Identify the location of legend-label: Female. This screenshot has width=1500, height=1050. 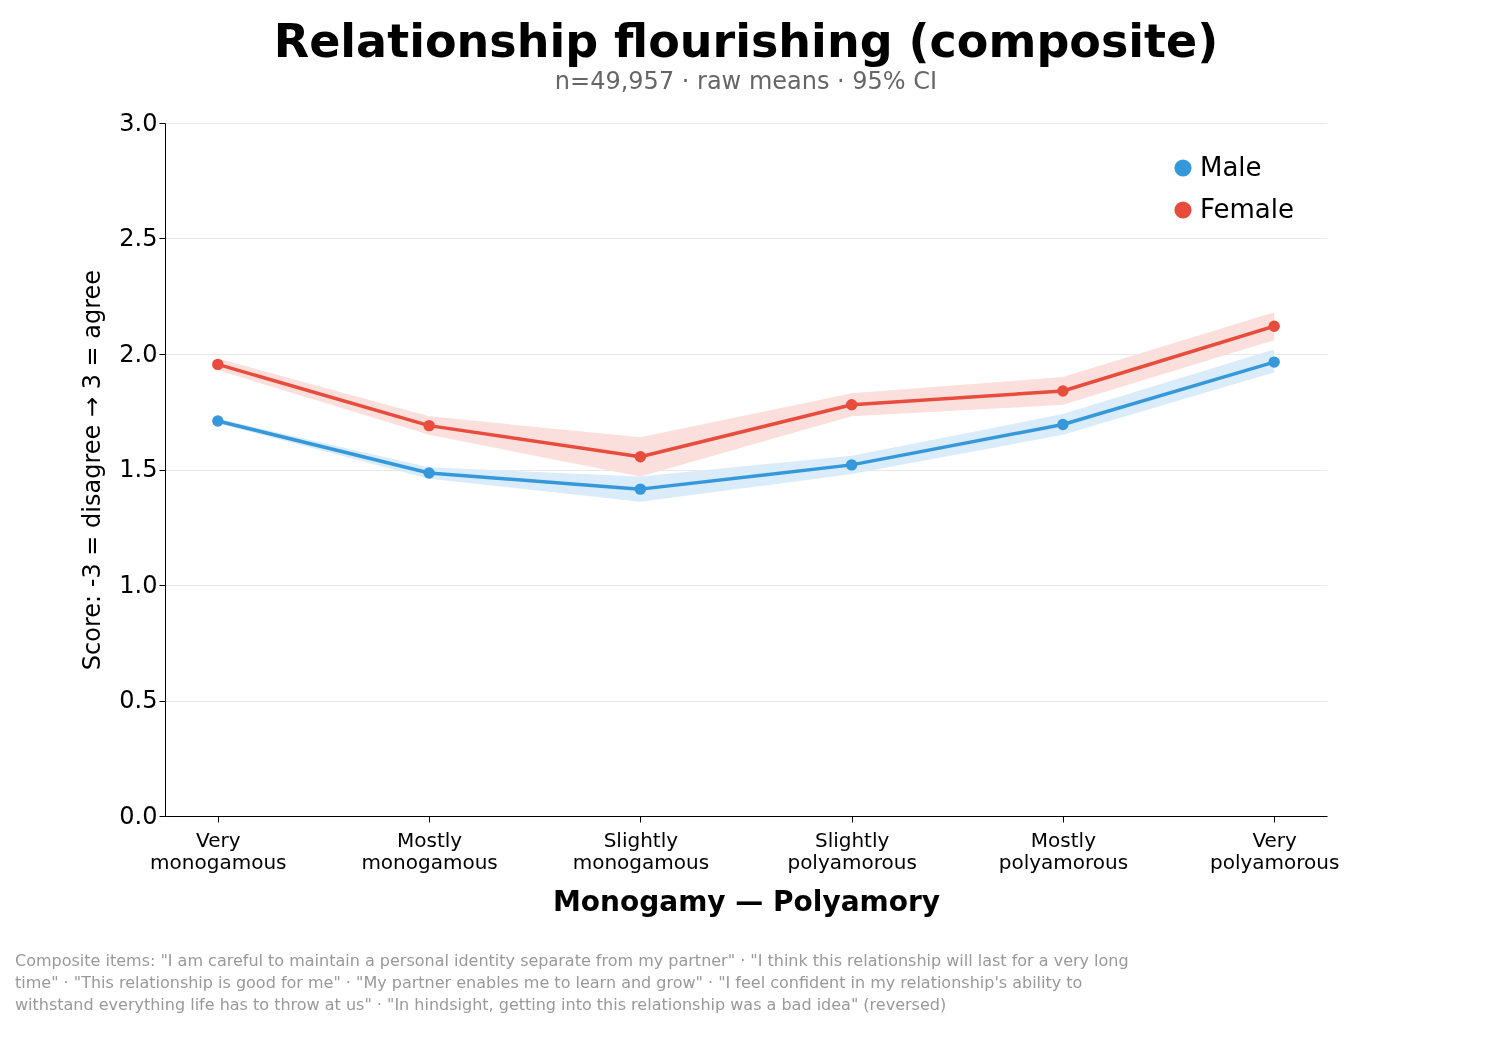
(1247, 209).